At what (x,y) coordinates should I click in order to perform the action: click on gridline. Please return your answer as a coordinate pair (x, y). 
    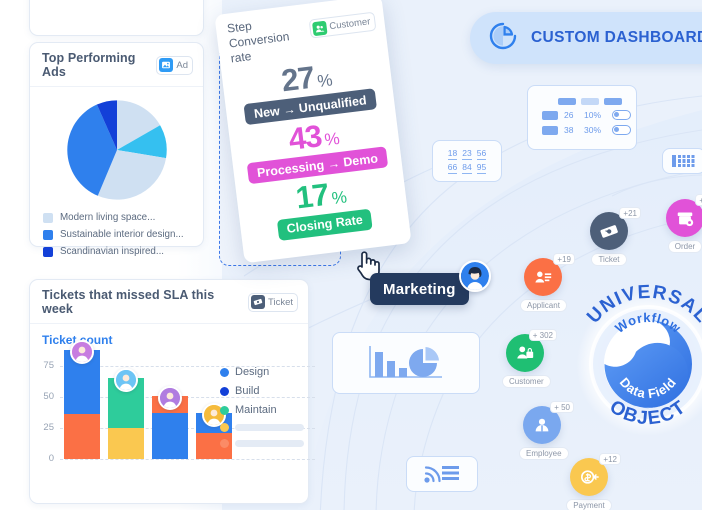
    Looking at the image, I should click on (187, 459).